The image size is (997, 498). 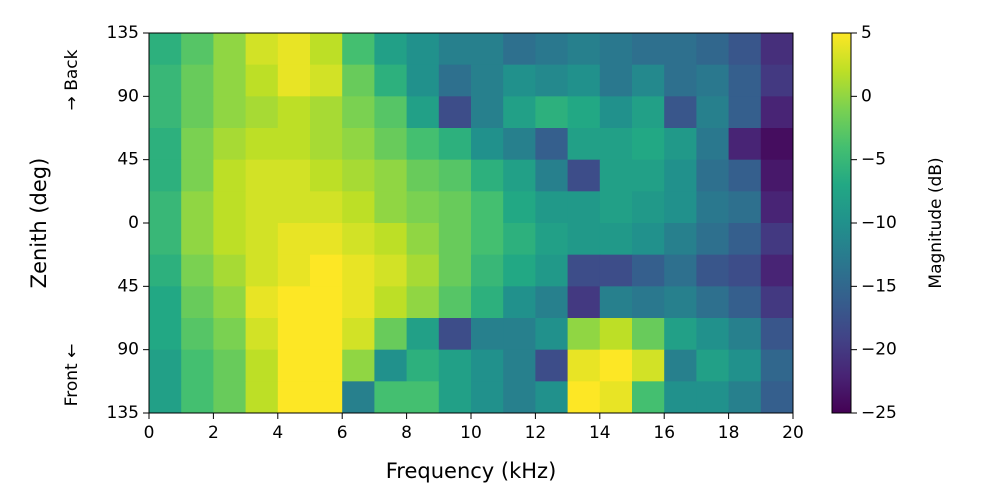 I want to click on y-tick-label: 90, so click(x=128, y=96).